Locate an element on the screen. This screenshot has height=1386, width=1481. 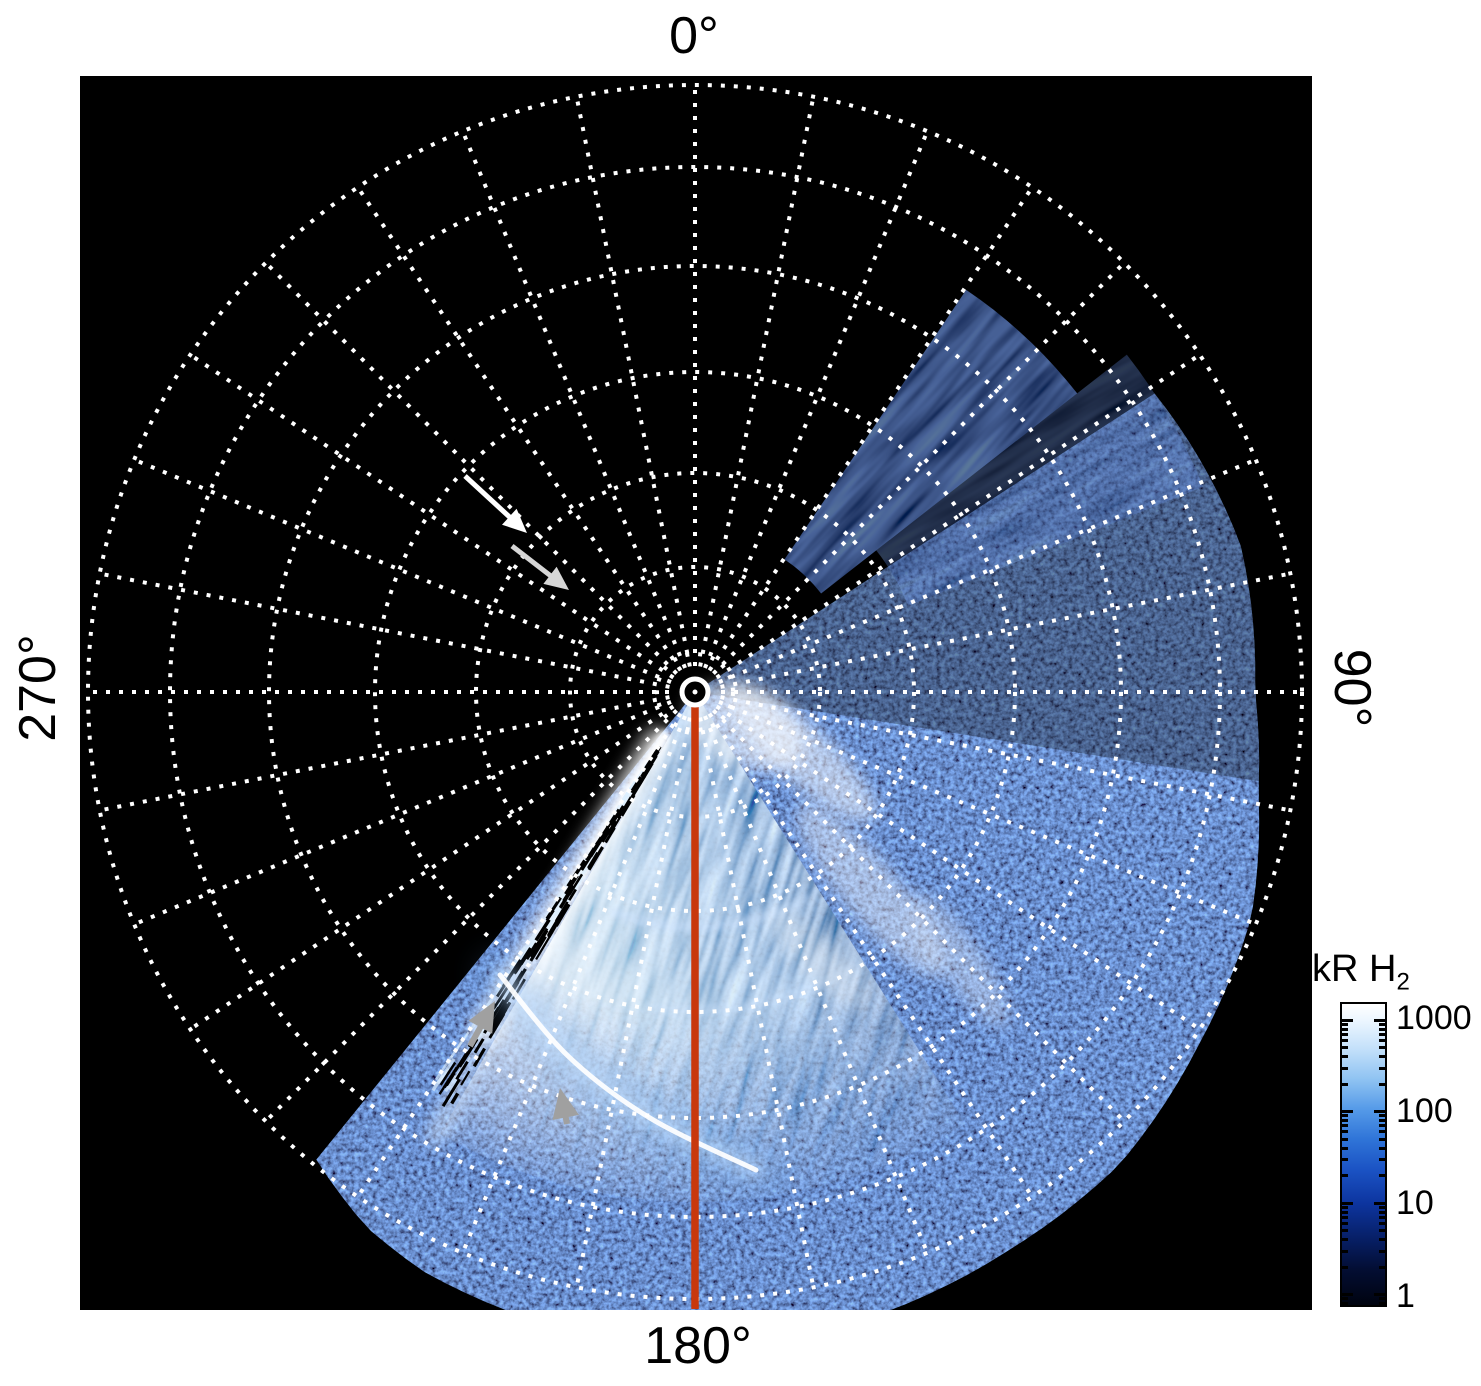
angle-label-0deg: 0° is located at coordinates (694, 36).